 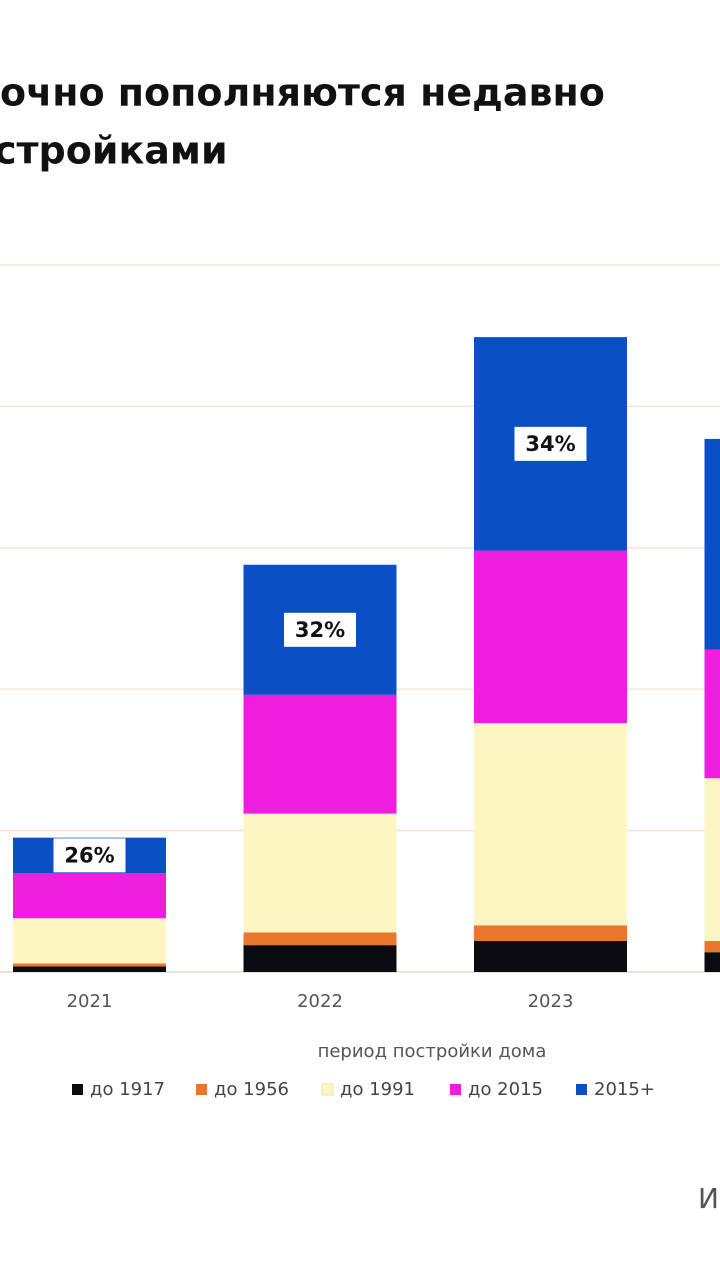 I want to click on legend-label: до 1991, so click(x=377, y=1089).